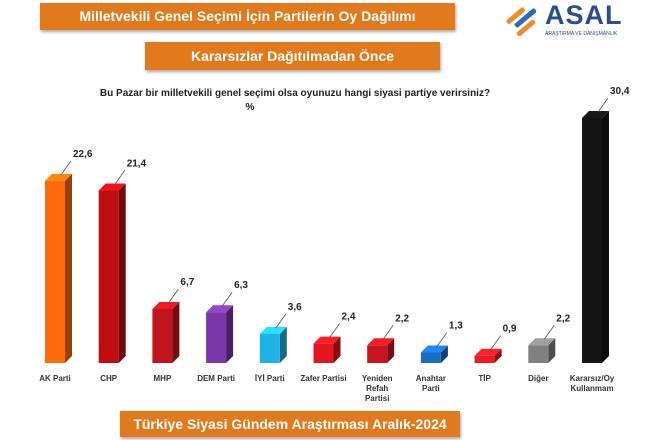  I want to click on value-label: 22,6, so click(83, 154).